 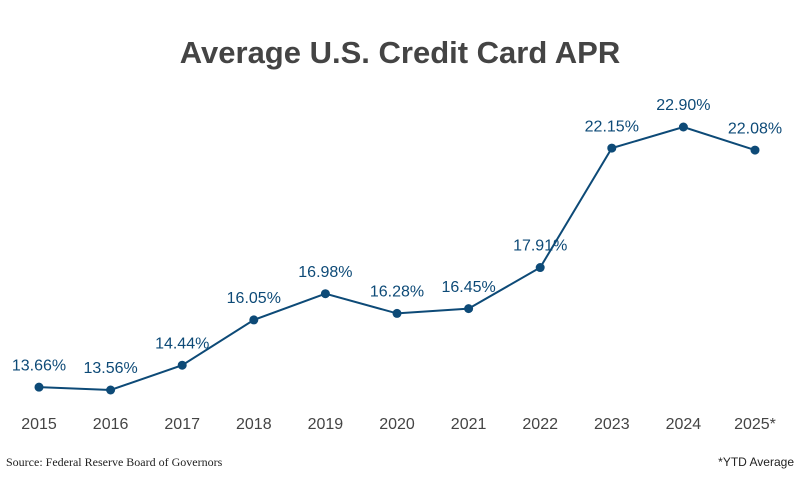 I want to click on x-tick-label: 2023, so click(x=612, y=424).